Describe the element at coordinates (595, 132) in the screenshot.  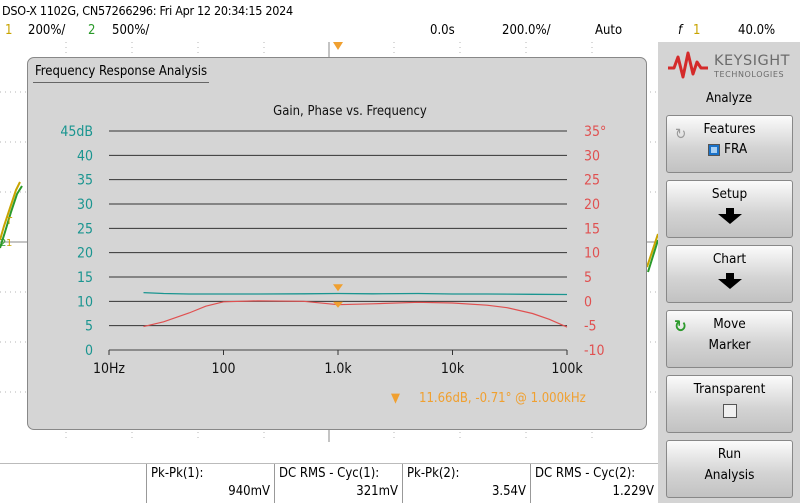
I see `right-axis-tick-label: 35°` at that location.